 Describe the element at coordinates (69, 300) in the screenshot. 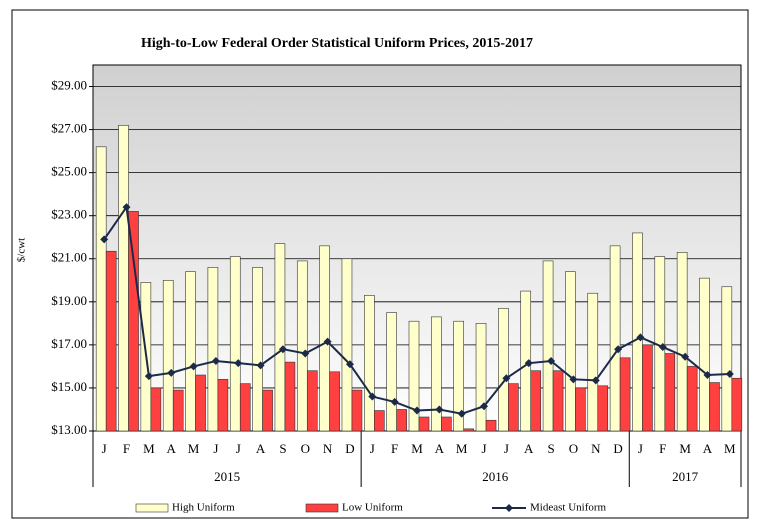

I see `y-tick-label: $19.00` at that location.